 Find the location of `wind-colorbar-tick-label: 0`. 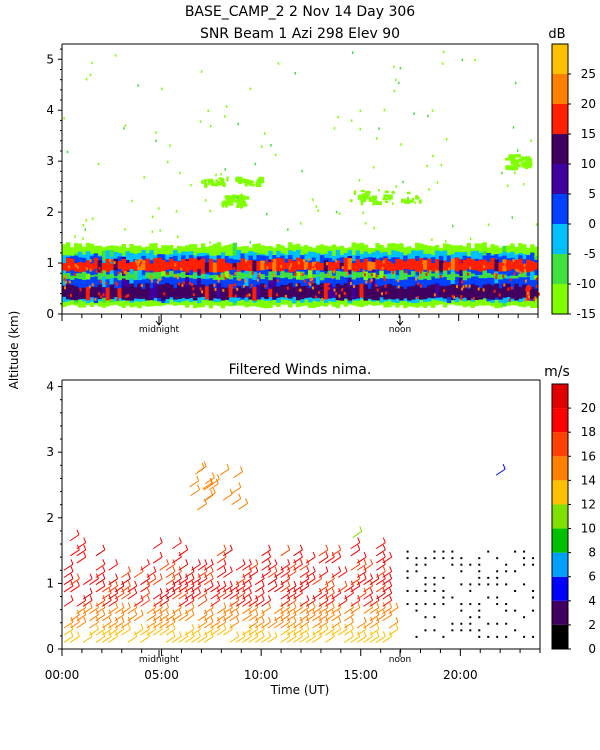

wind-colorbar-tick-label: 0 is located at coordinates (592, 649).